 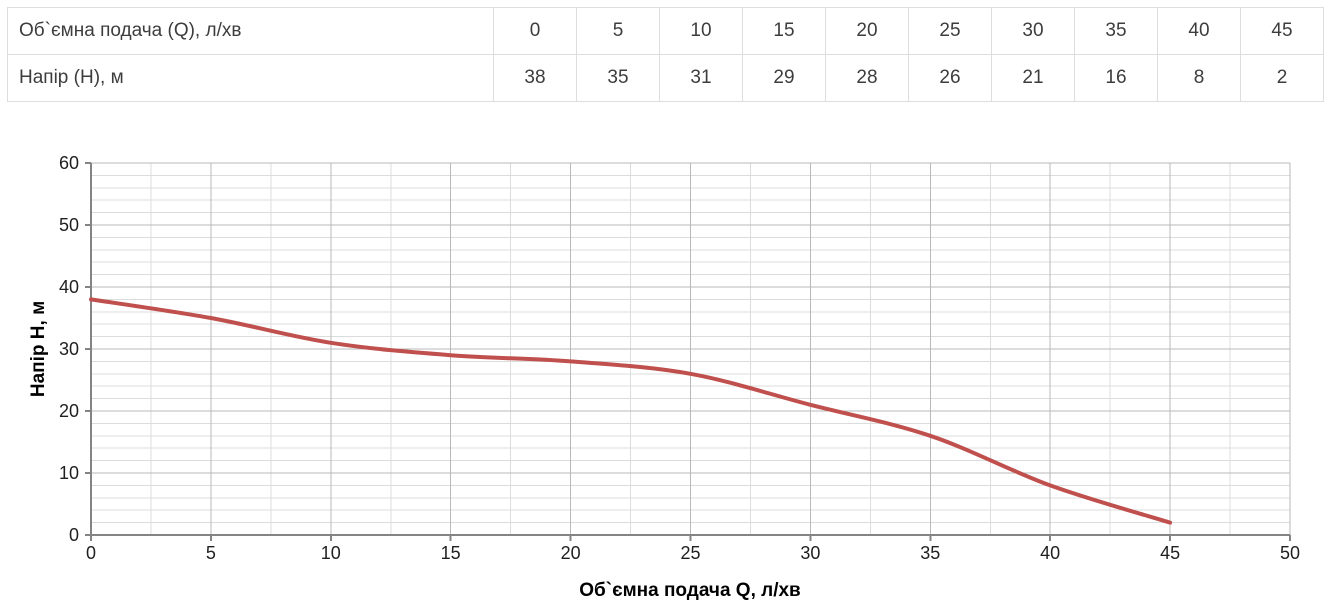 I want to click on table-row-head: Напір (Н), м 38 35 31 29 28 26 21 16 8 2, so click(x=665, y=78).